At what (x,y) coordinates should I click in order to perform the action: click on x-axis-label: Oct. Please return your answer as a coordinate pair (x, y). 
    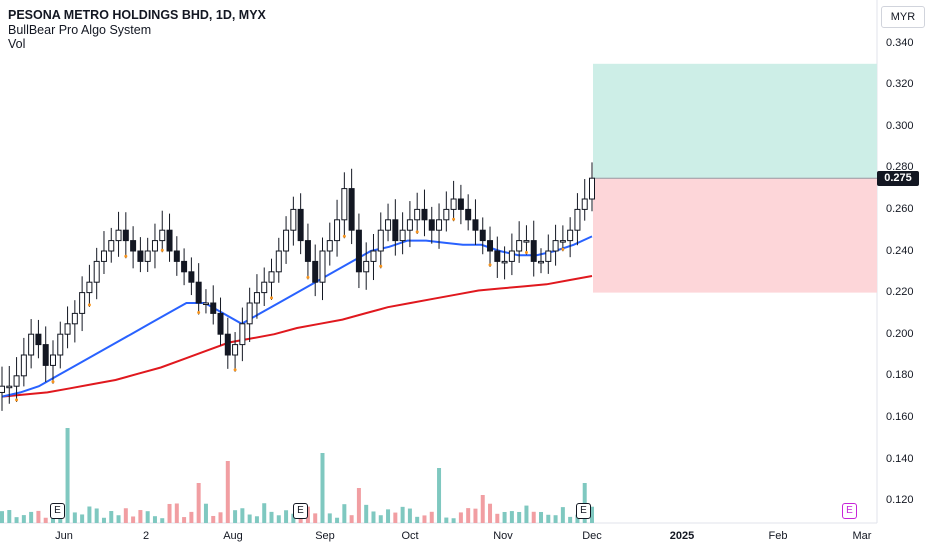
    Looking at the image, I should click on (410, 536).